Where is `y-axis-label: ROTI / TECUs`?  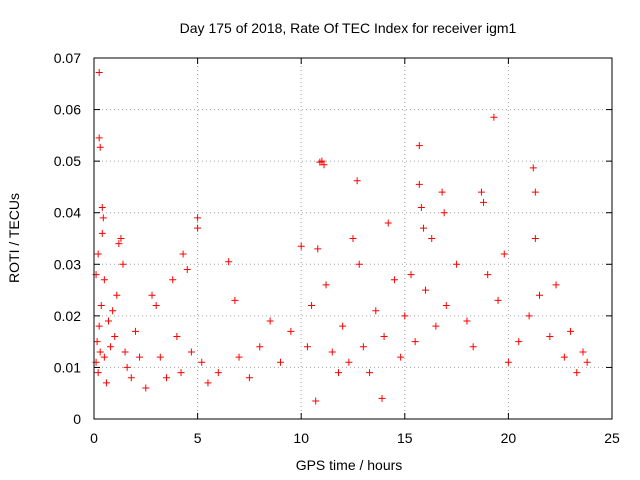
y-axis-label: ROTI / TECUs is located at coordinates (14, 238).